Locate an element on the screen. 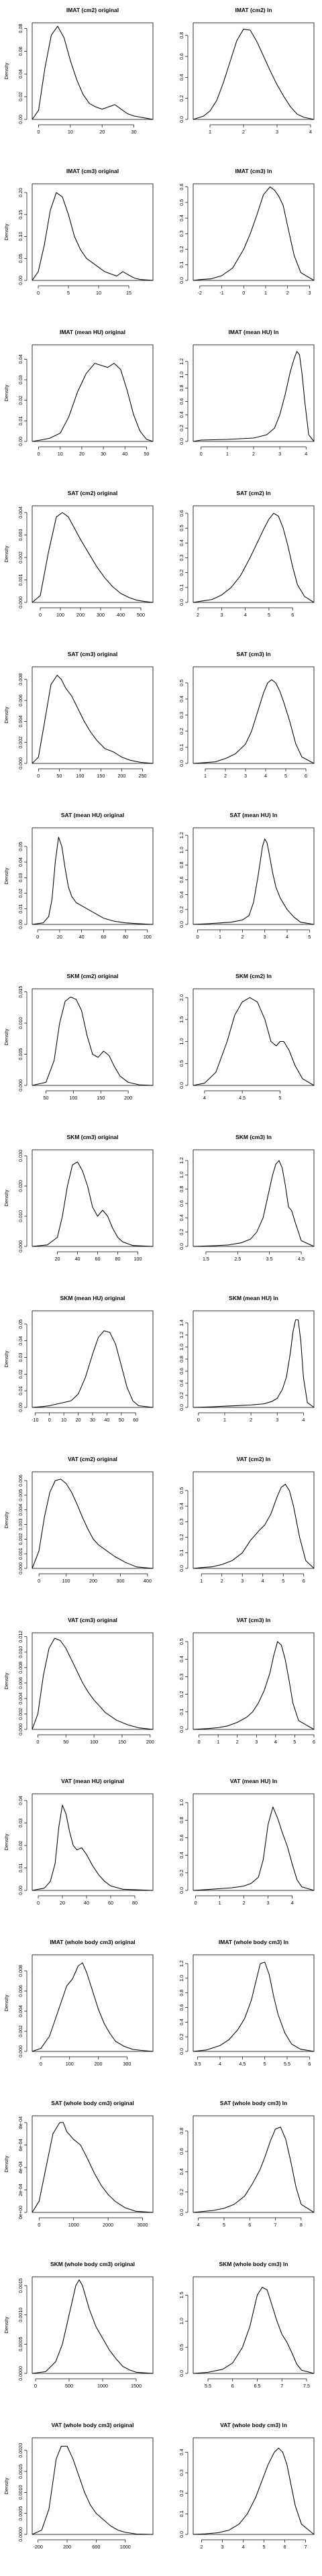 This screenshot has width=322, height=2576. panel-title: VAT (cm3) original is located at coordinates (92, 1620).